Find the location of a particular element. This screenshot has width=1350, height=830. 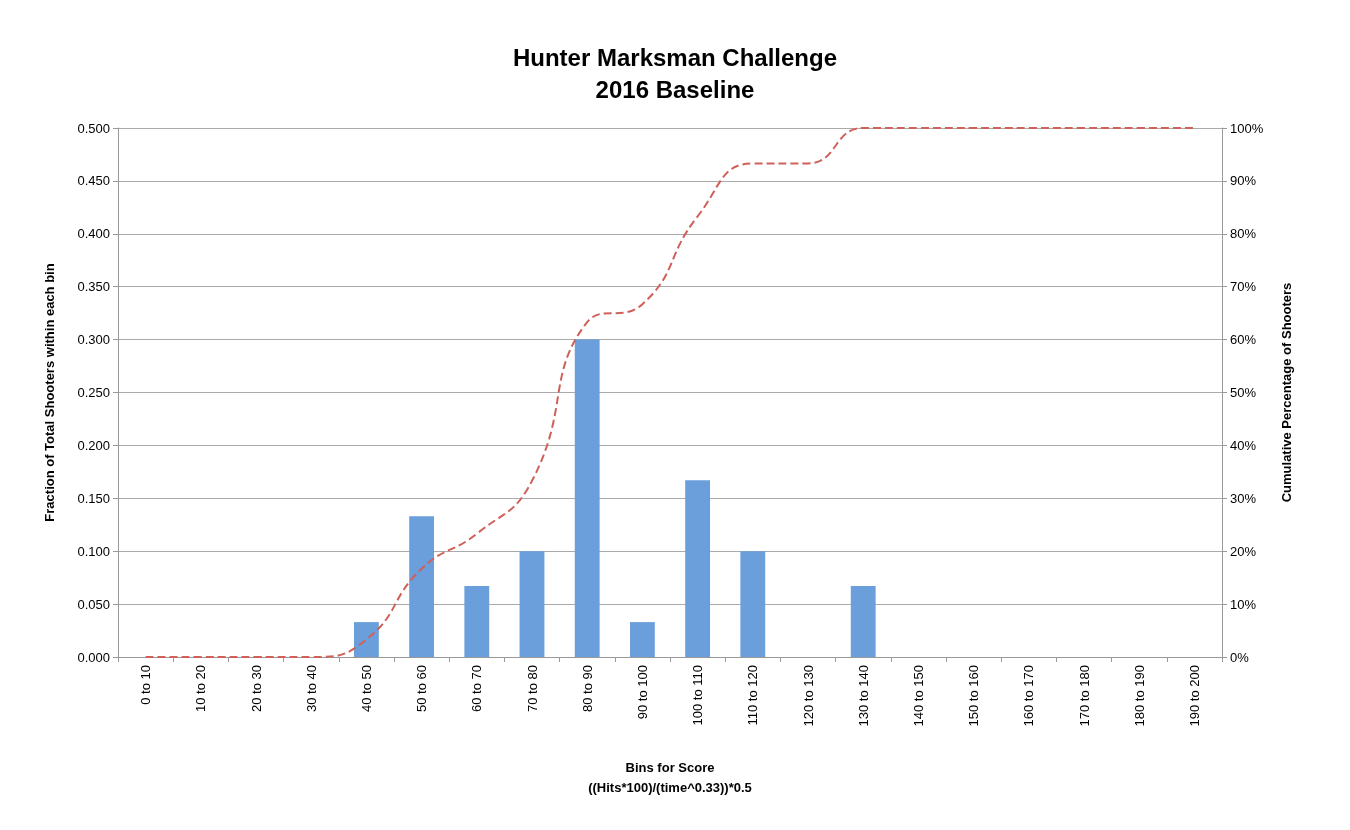

x-tick-label: 20 to 30 is located at coordinates (256, 688).